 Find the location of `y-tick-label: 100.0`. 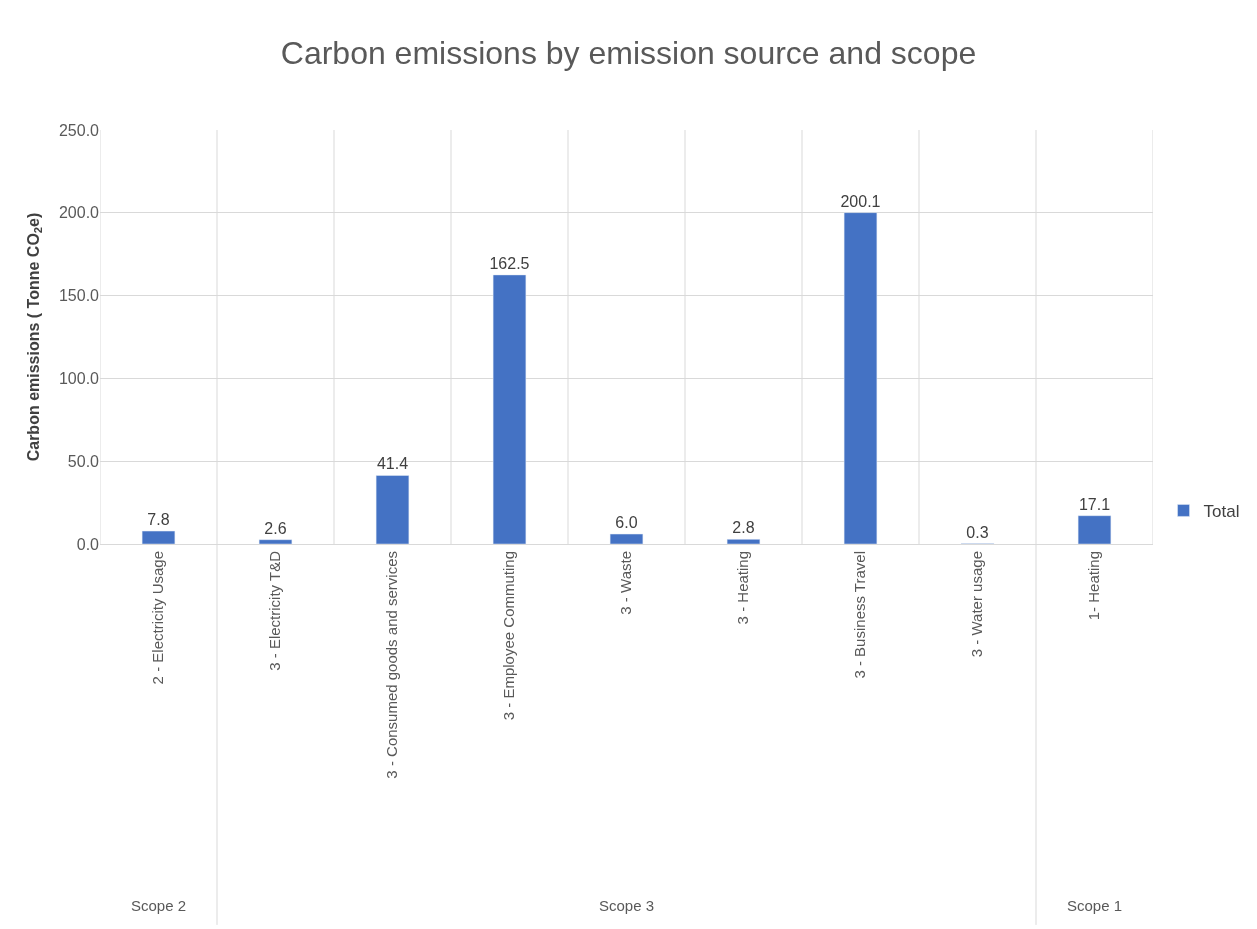

y-tick-label: 100.0 is located at coordinates (79, 378).